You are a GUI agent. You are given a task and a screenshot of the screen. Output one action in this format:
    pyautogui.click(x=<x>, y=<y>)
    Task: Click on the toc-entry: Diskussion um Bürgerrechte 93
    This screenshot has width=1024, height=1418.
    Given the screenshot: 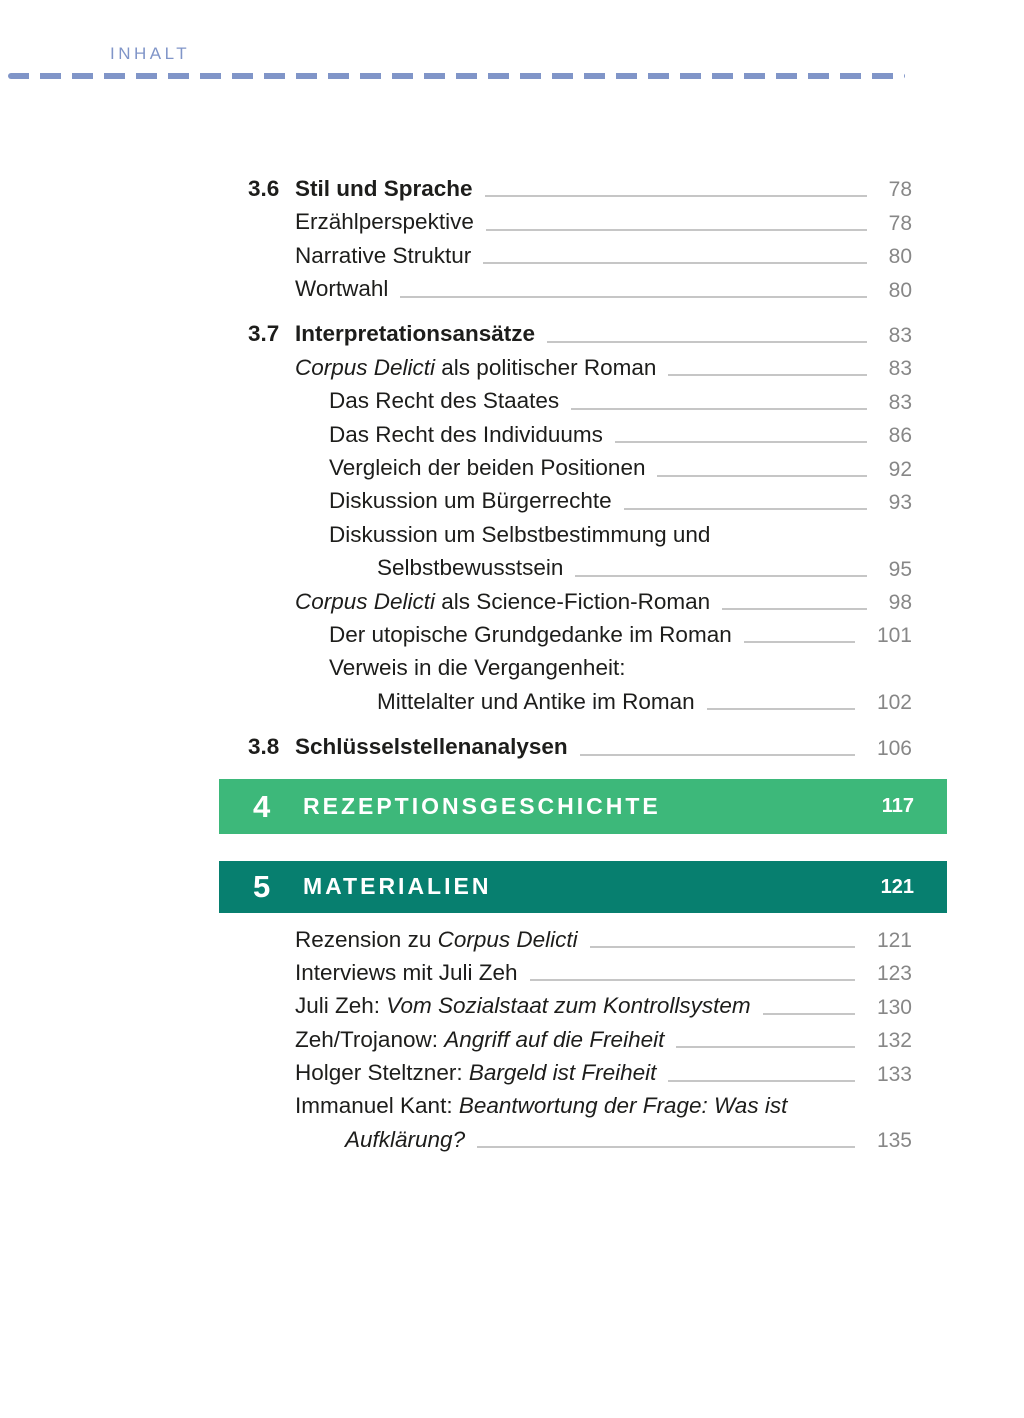 What is the action you would take?
    pyautogui.click(x=583, y=501)
    